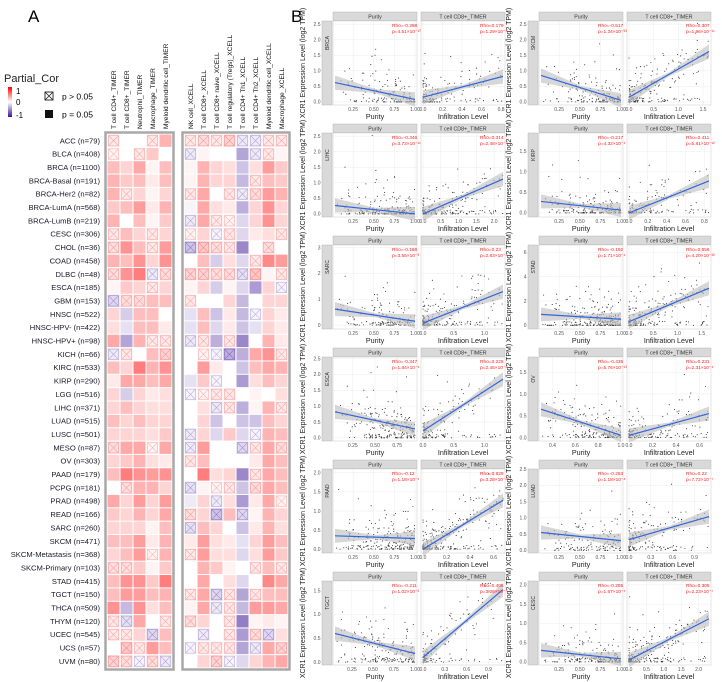 This screenshot has width=722, height=682. What do you see at coordinates (669, 128) in the screenshot?
I see `facet-header` at bounding box center [669, 128].